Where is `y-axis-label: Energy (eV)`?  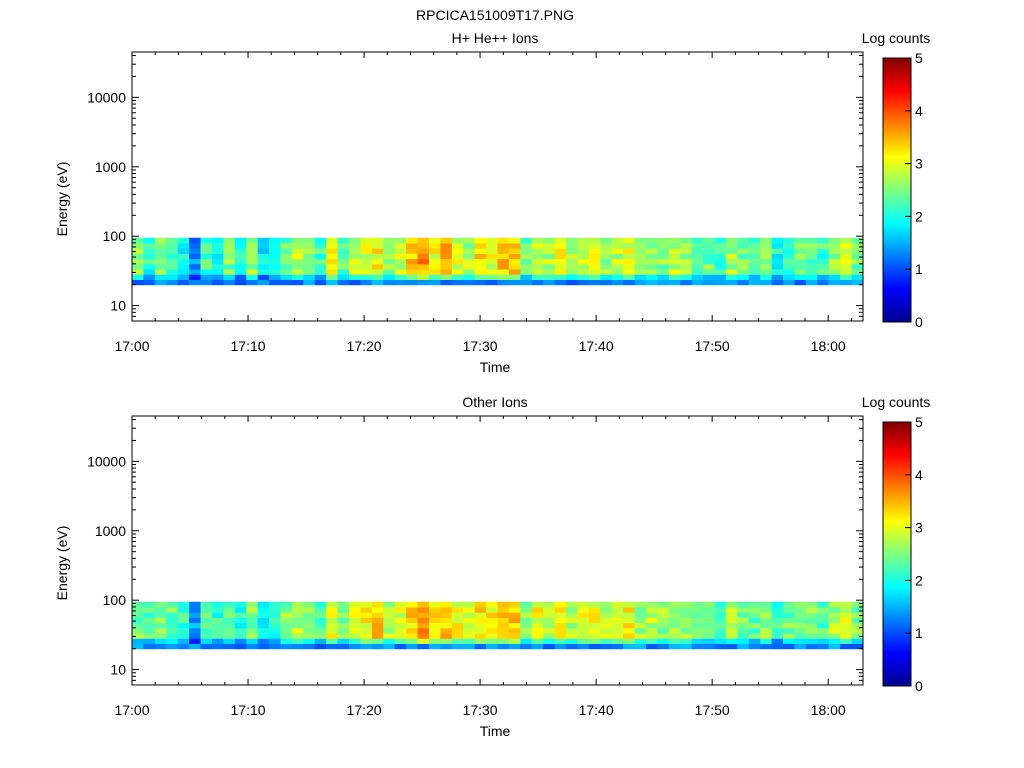
y-axis-label: Energy (eV) is located at coordinates (62, 563).